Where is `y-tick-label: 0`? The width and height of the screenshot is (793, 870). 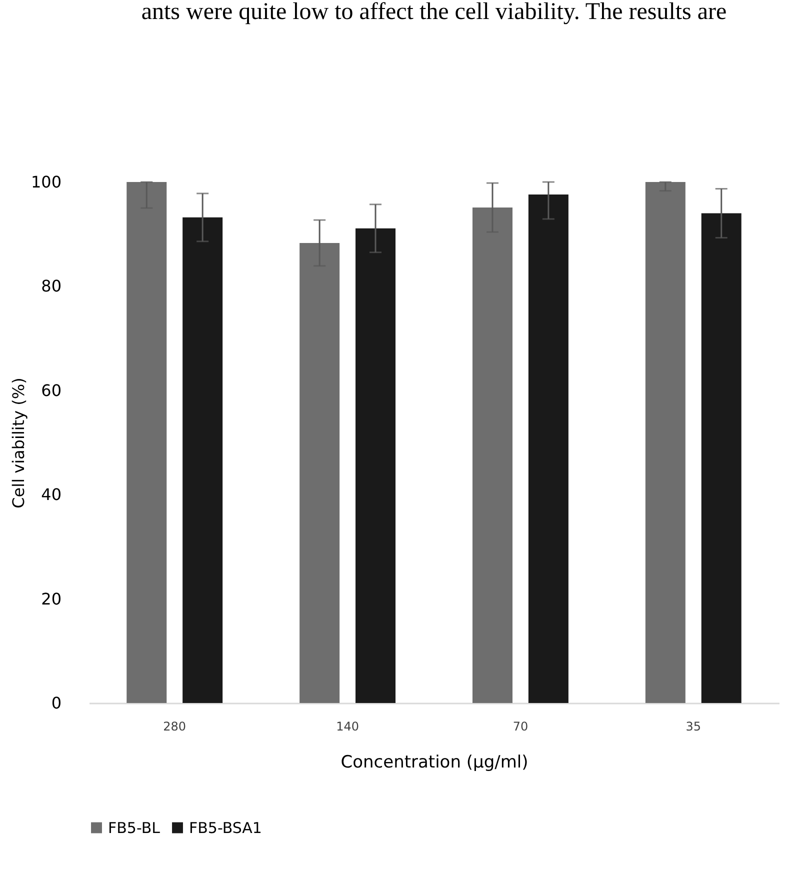 y-tick-label: 0 is located at coordinates (56, 703).